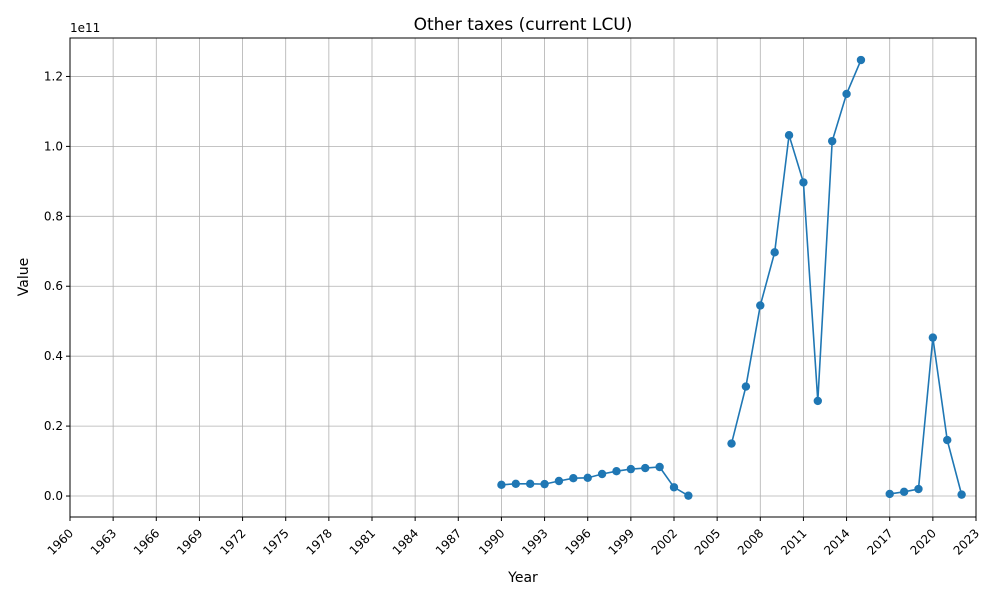 The height and width of the screenshot is (600, 1000). I want to click on y-tick-label: 1.0, so click(53, 146).